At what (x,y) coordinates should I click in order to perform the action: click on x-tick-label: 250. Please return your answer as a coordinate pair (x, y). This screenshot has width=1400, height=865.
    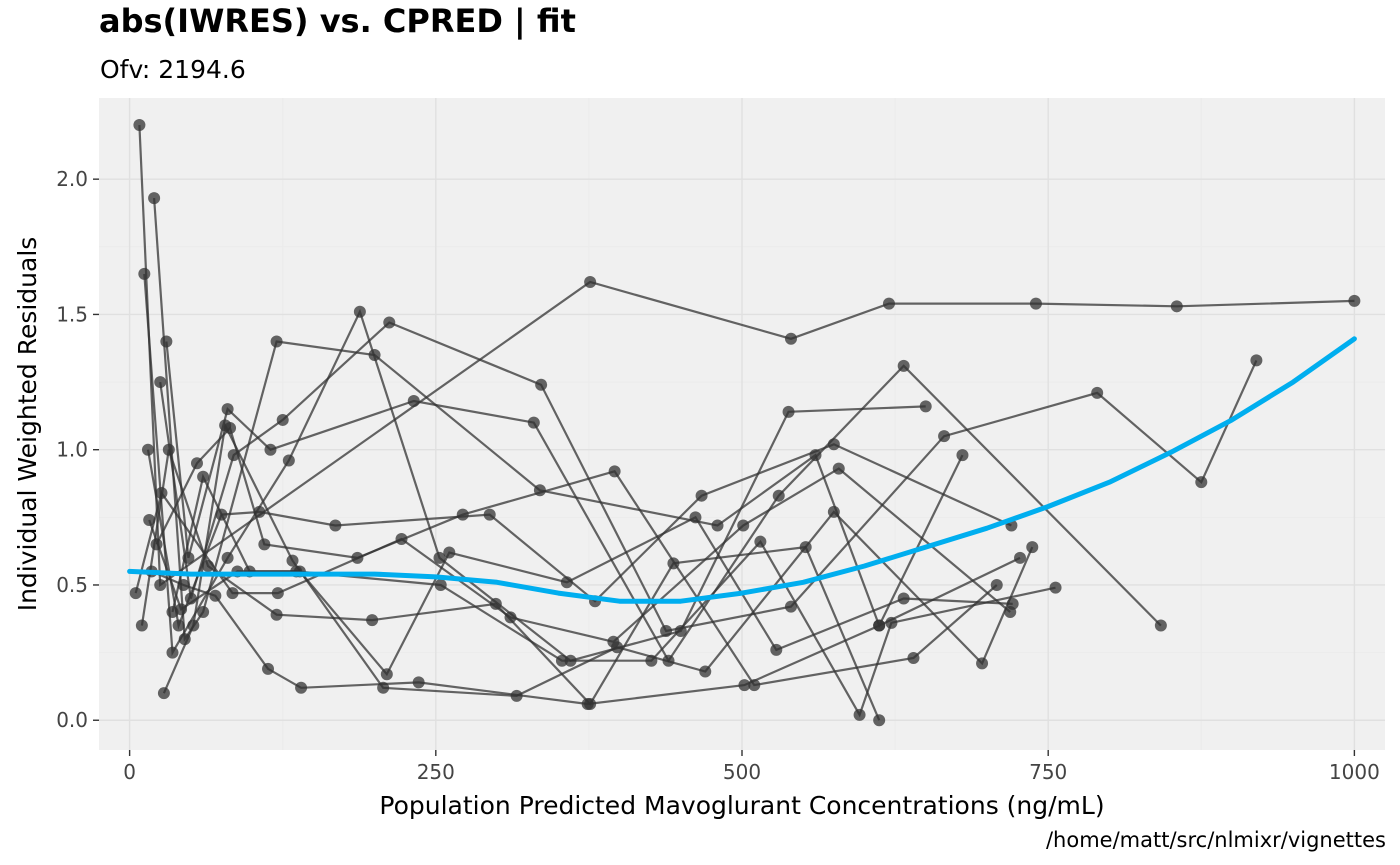
    Looking at the image, I should click on (436, 772).